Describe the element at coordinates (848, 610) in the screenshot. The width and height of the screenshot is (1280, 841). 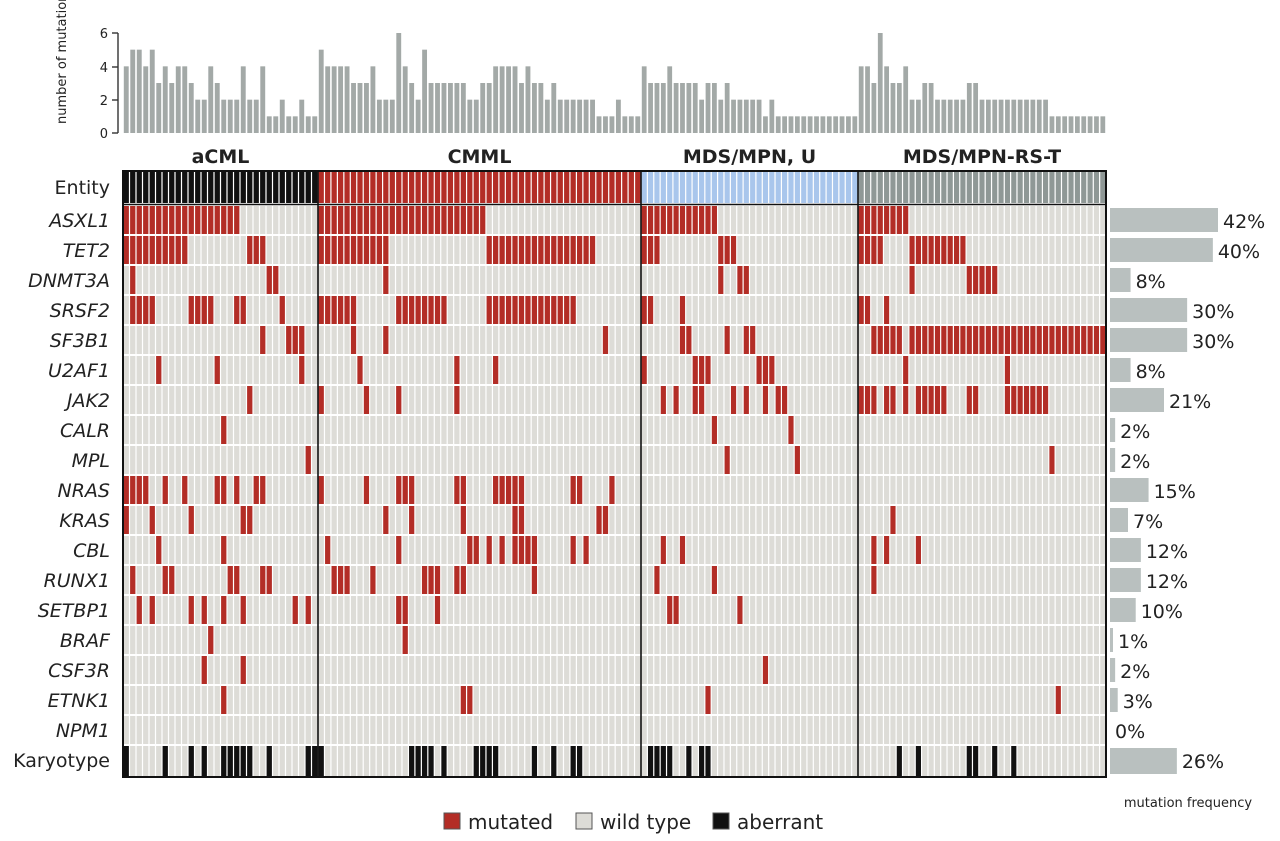
I see `cell-setbp1-mds-mpn-u` at that location.